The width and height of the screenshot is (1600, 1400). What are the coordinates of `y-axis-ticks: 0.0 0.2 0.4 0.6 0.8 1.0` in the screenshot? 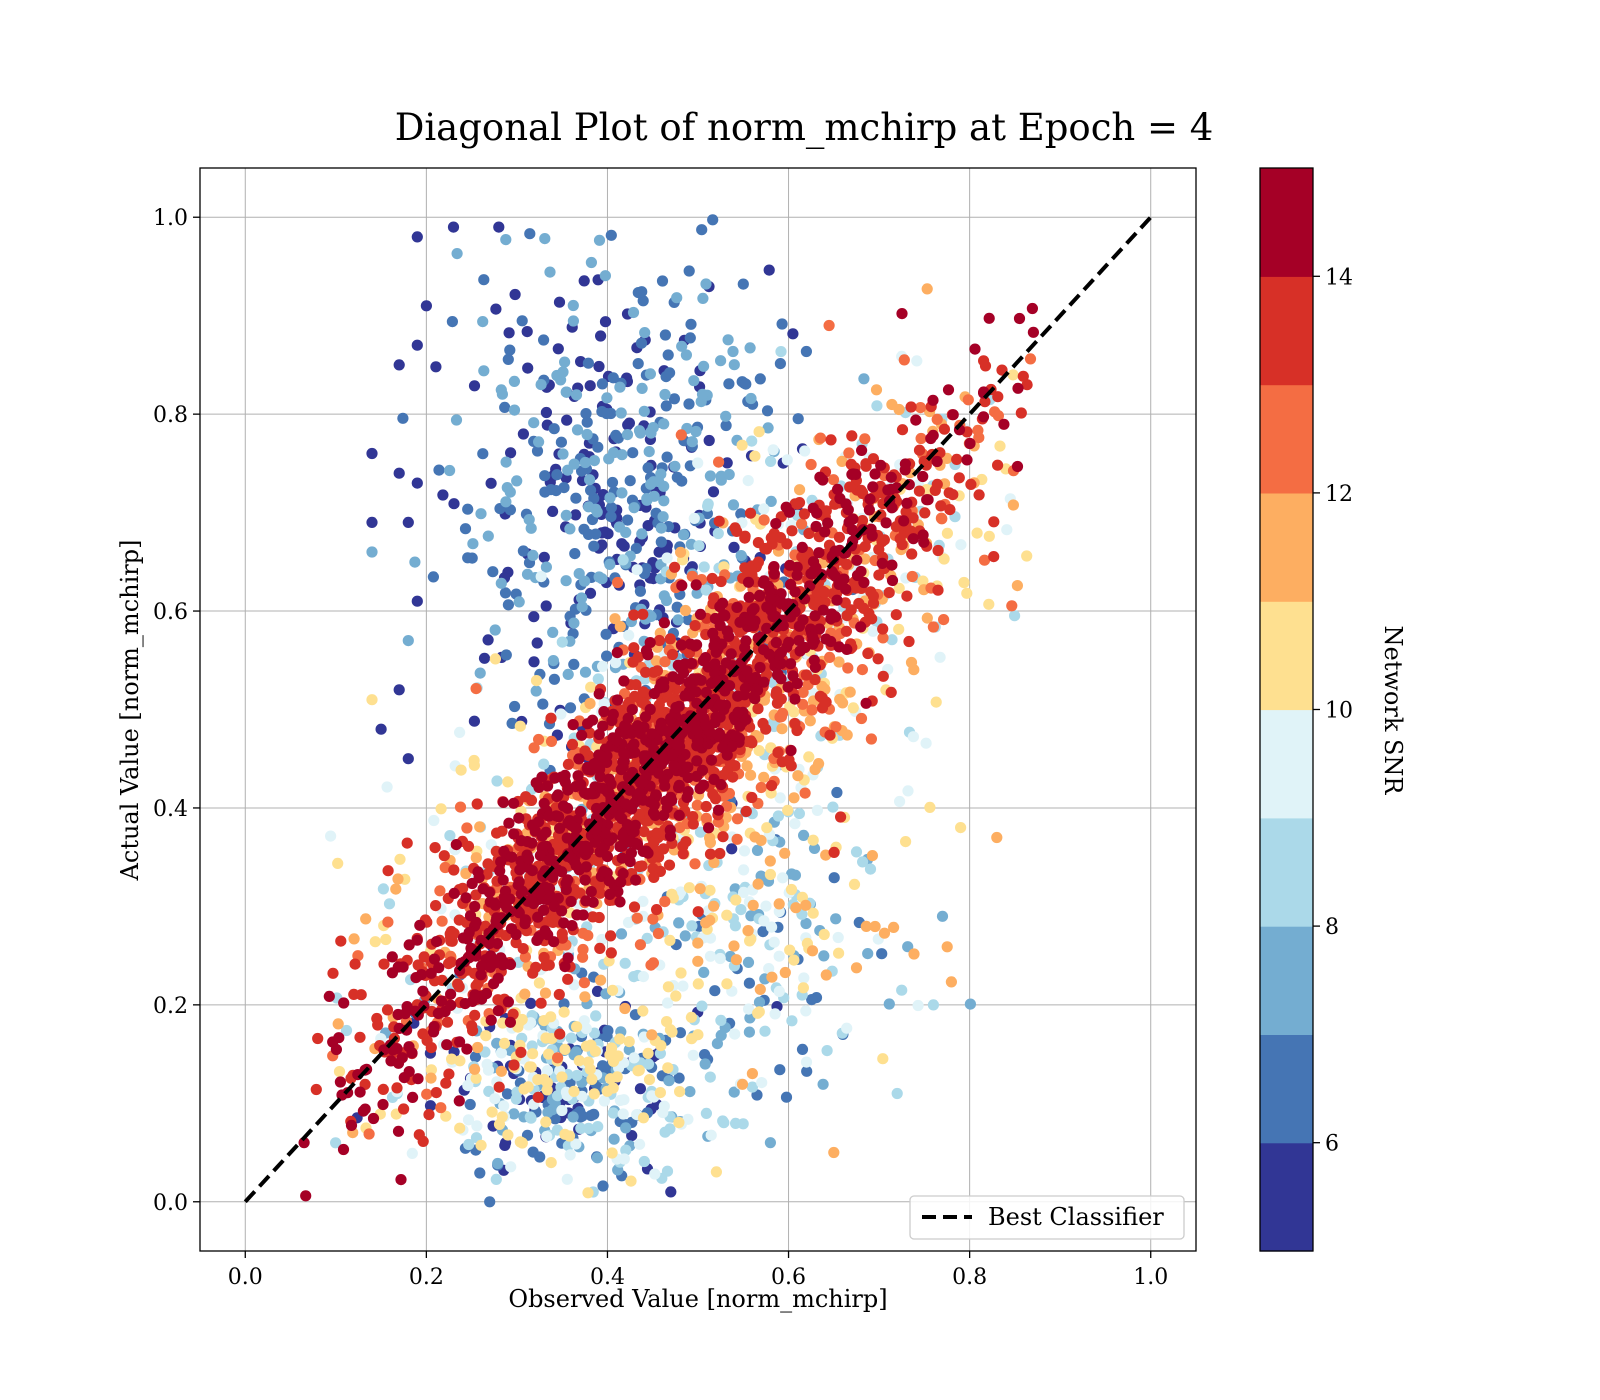 It's located at (176, 711).